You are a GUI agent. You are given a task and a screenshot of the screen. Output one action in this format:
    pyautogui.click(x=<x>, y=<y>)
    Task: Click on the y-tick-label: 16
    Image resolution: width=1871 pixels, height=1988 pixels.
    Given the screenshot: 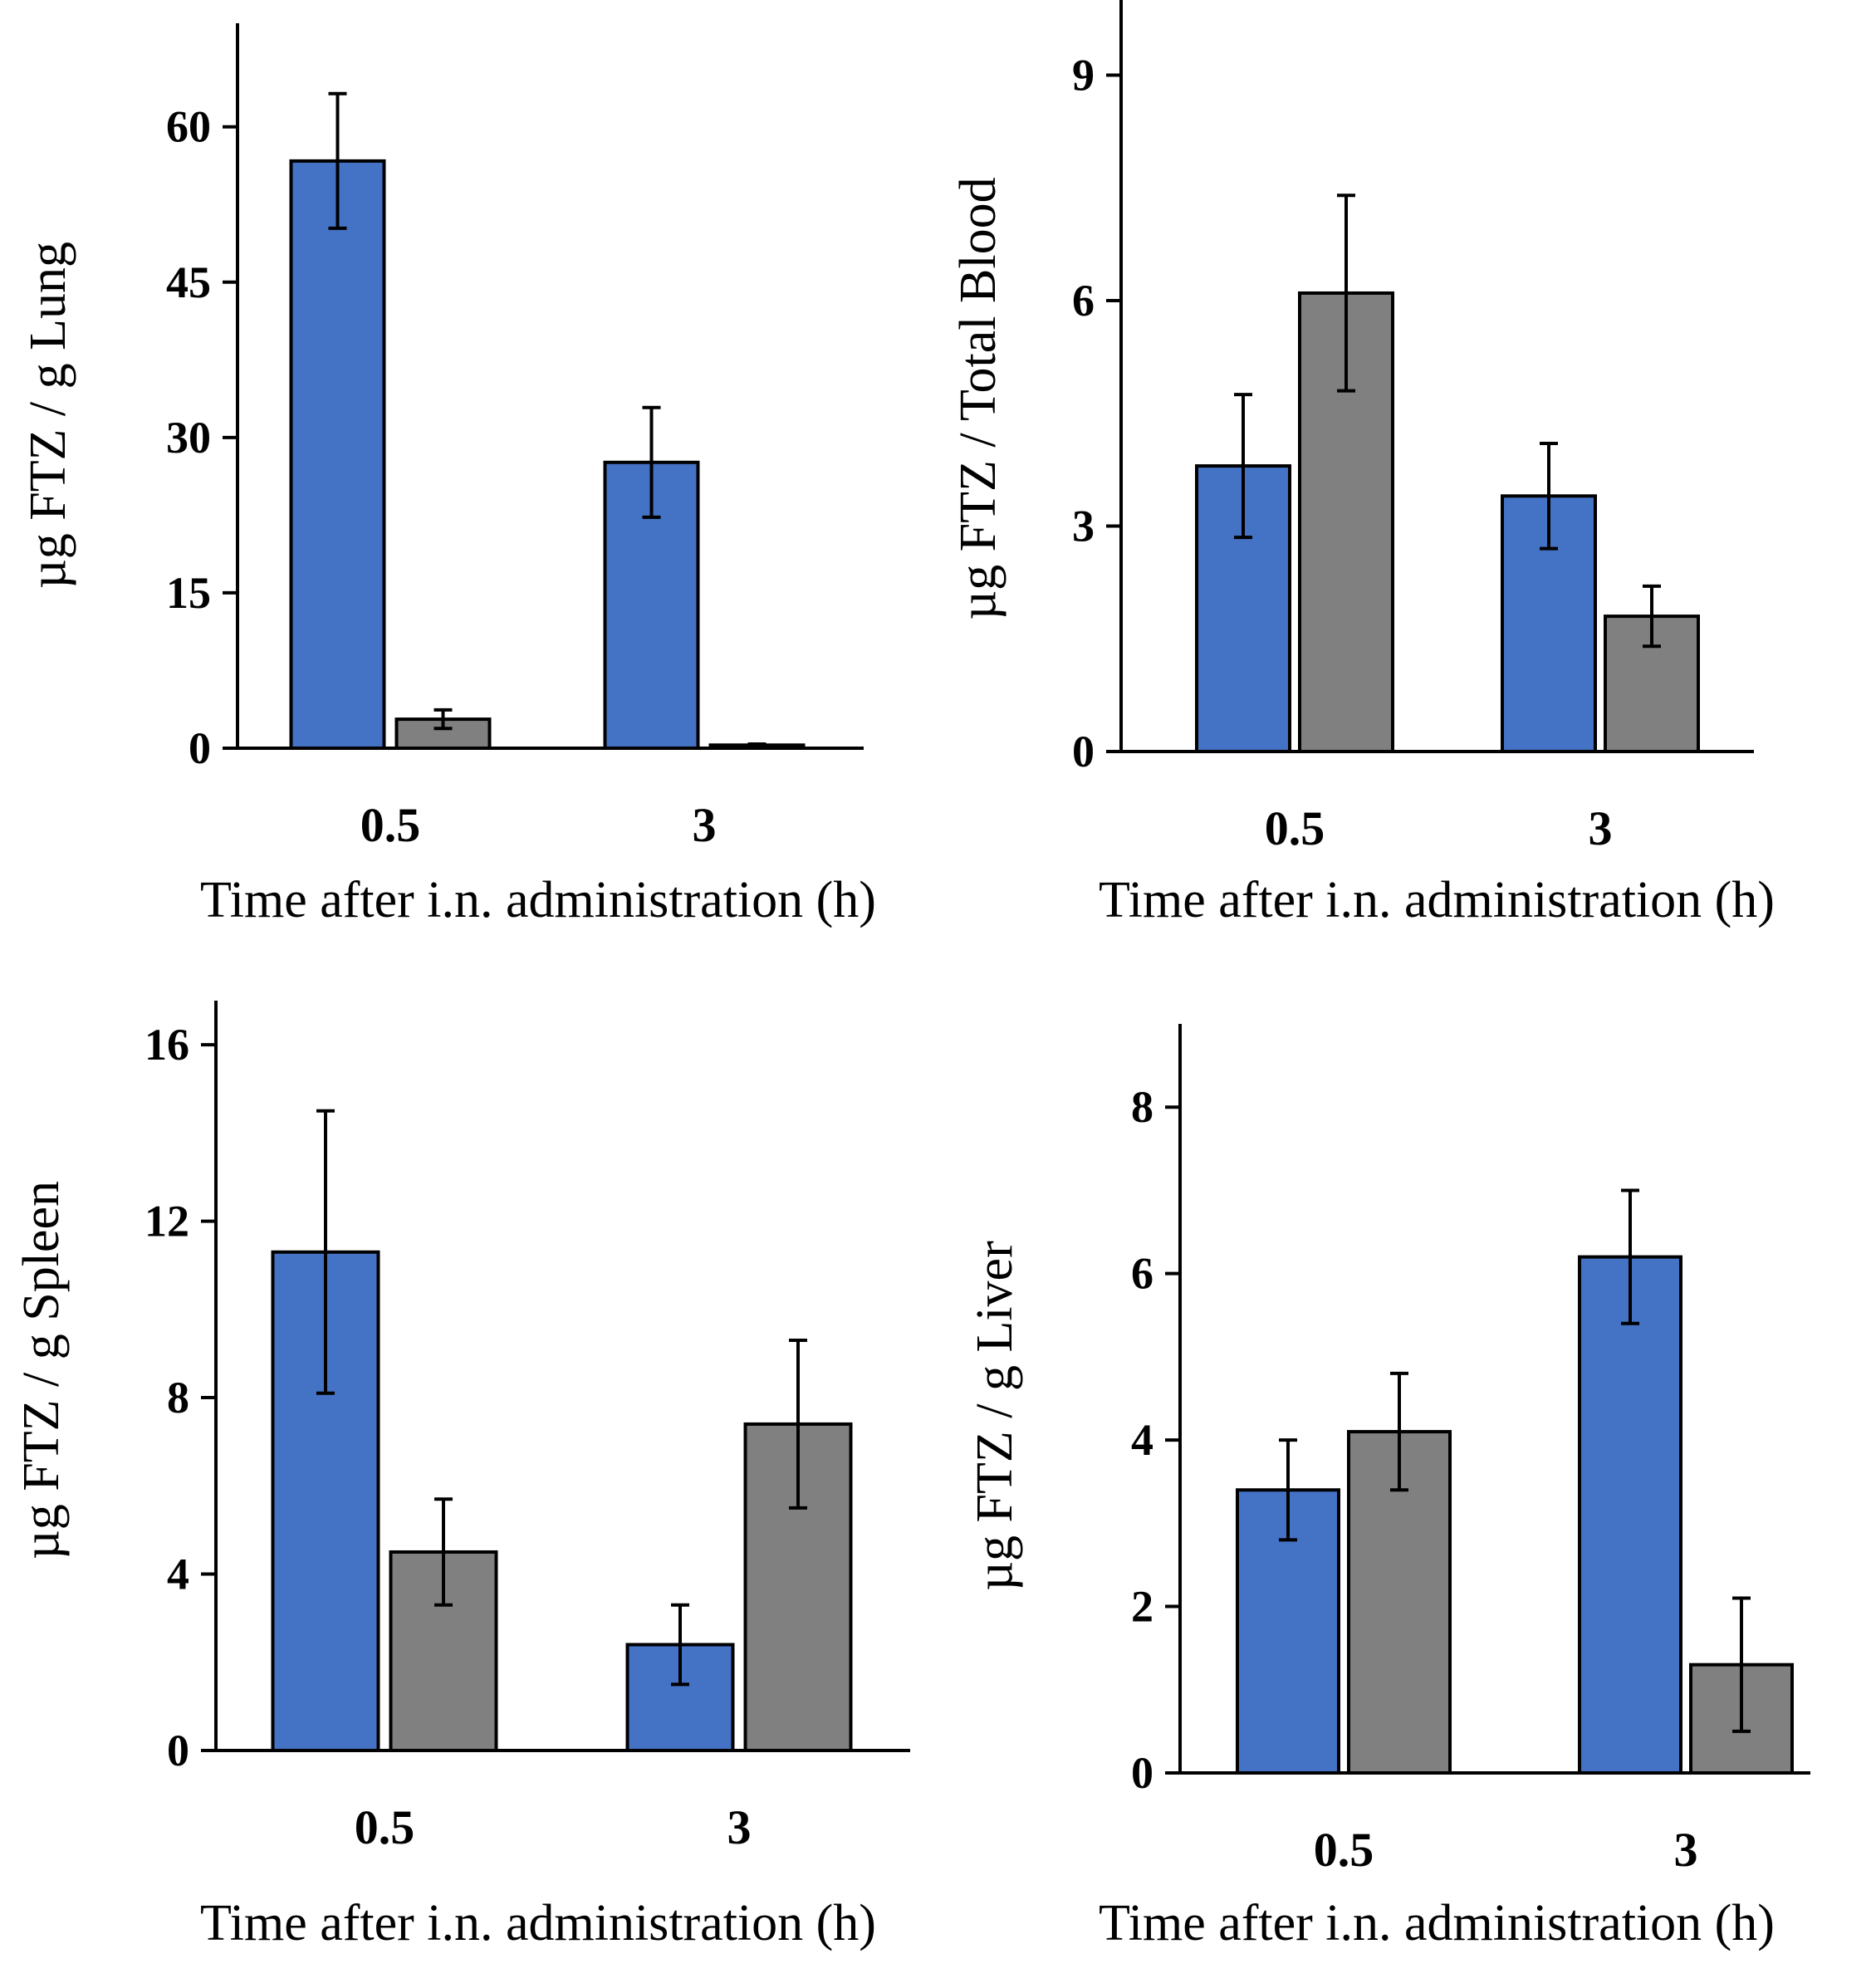 What is the action you would take?
    pyautogui.click(x=166, y=1045)
    